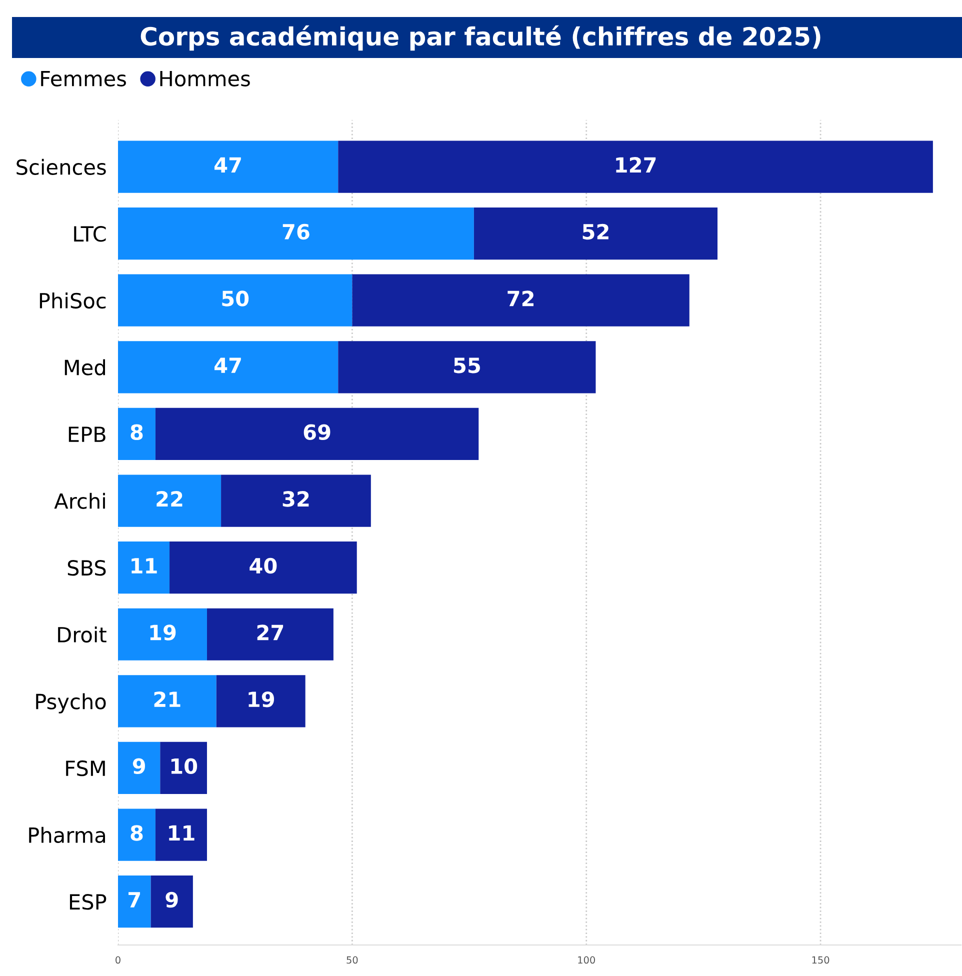 The image size is (962, 976). I want to click on data-label: 10, so click(184, 766).